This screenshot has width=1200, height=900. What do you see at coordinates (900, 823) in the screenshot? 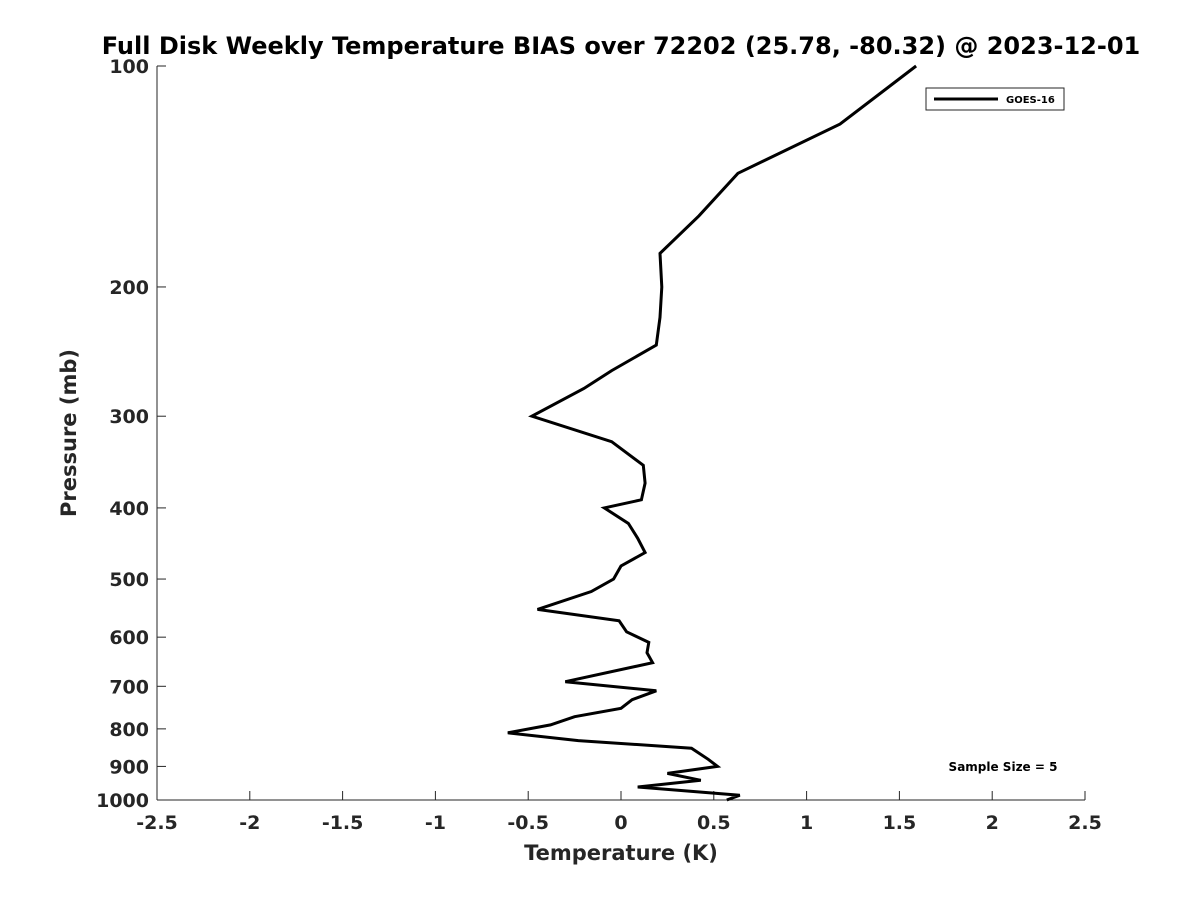
I see `x-tick-label: 1.5` at bounding box center [900, 823].